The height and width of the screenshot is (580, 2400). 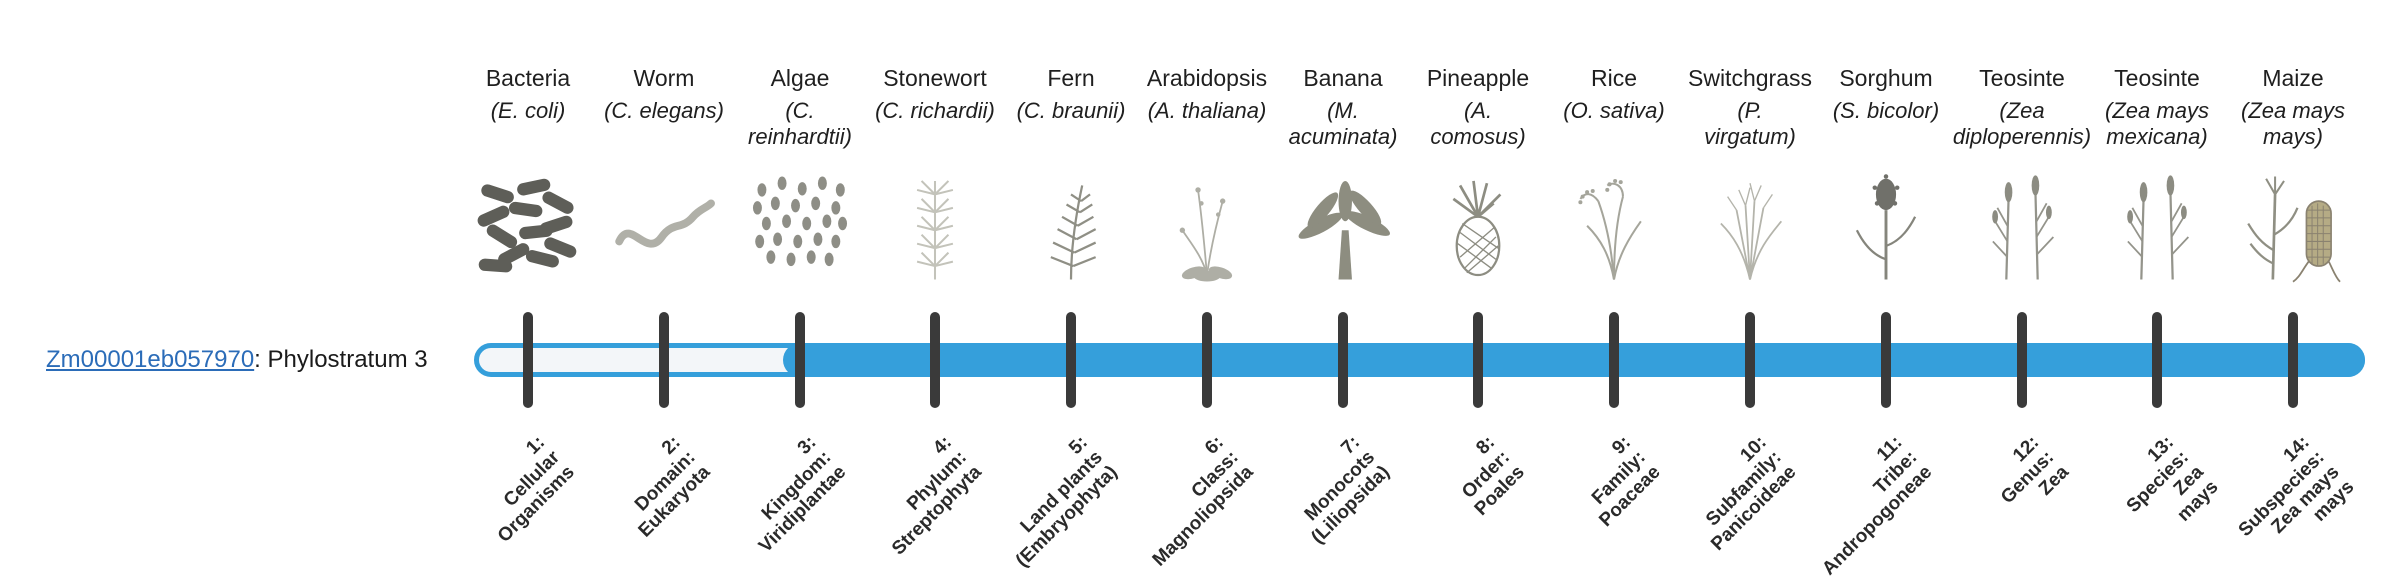 I want to click on taxon-name: Switchgrass, so click(x=1750, y=78).